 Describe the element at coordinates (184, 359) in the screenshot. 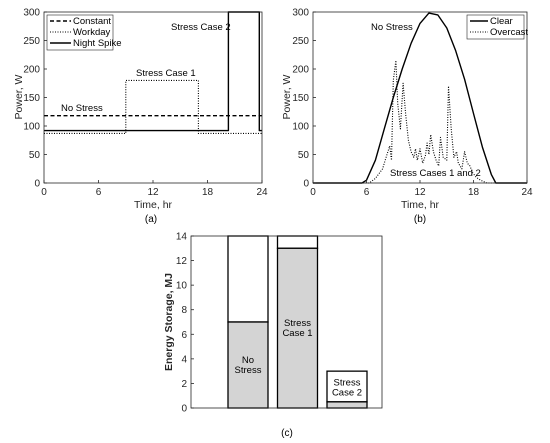

I see `panel-c-ytick-label: 4` at that location.